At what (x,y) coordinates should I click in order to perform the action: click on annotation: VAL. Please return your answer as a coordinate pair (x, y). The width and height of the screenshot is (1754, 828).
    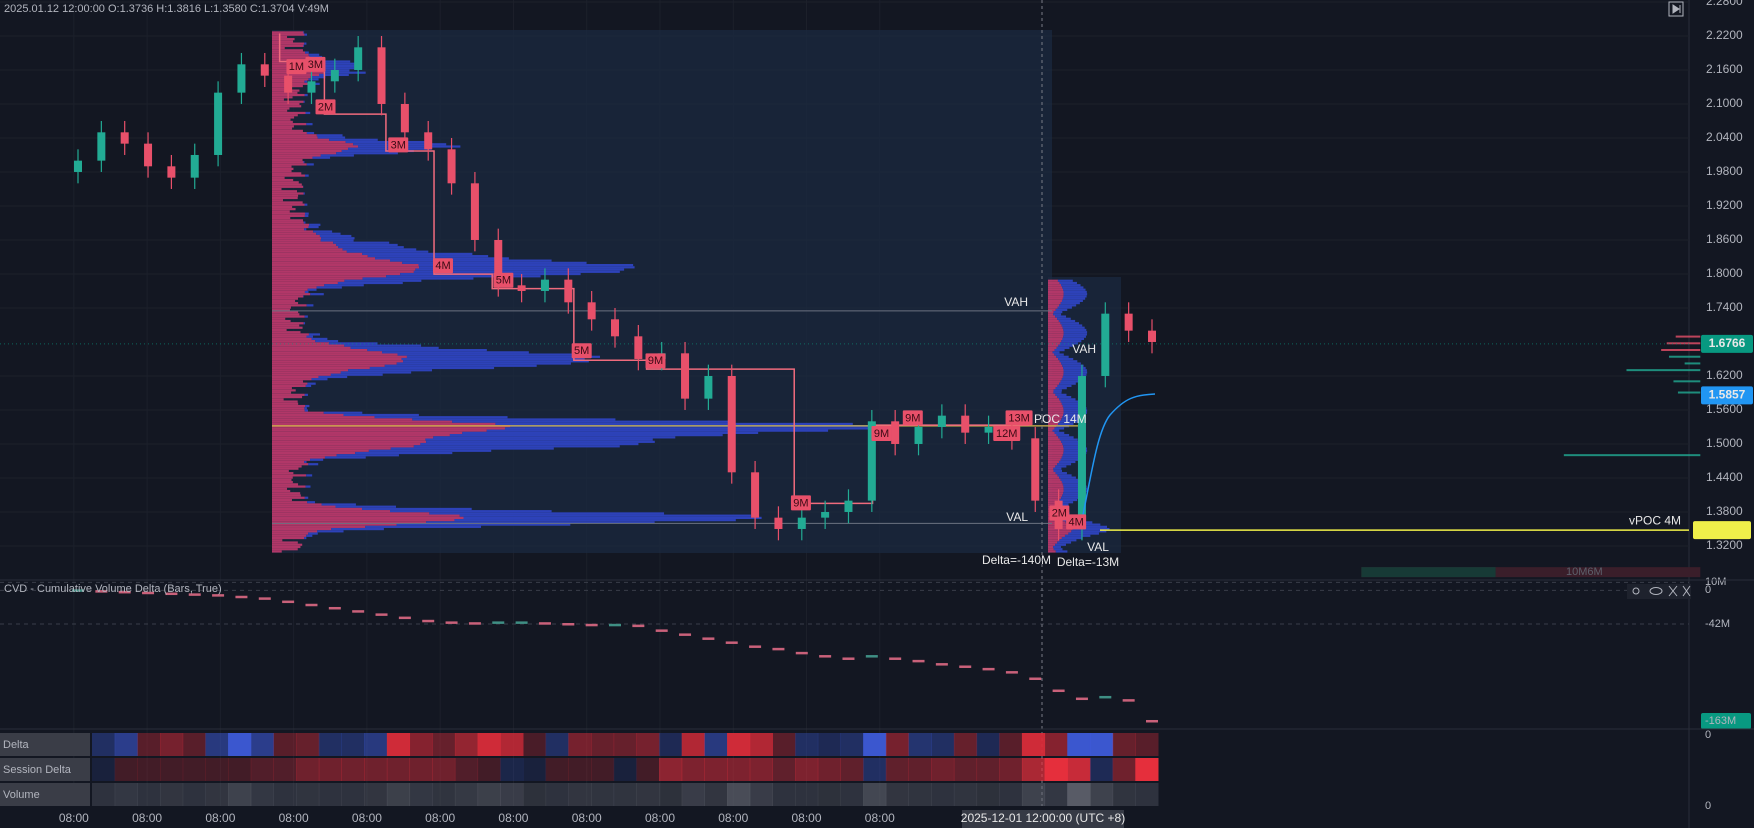
    Looking at the image, I should click on (1098, 547).